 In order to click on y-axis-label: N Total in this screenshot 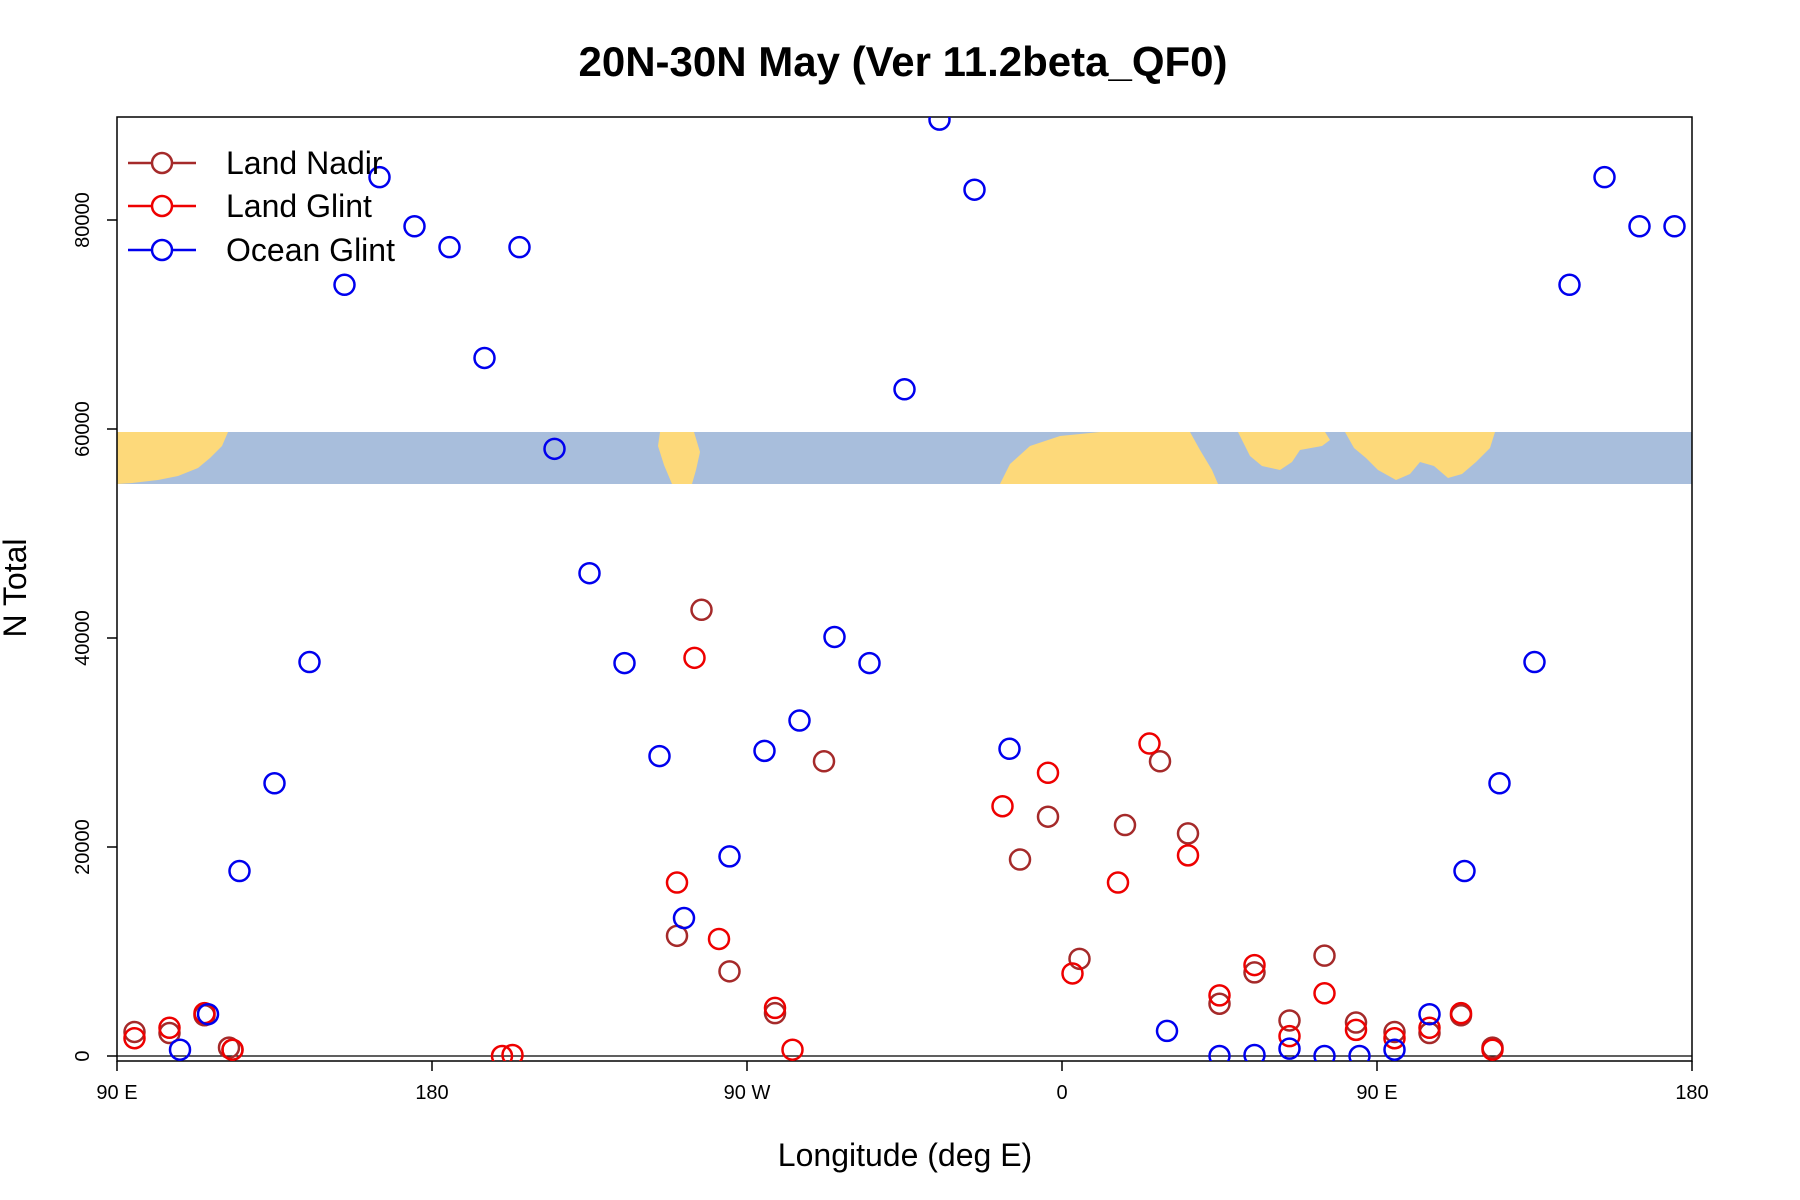, I will do `click(16, 587)`.